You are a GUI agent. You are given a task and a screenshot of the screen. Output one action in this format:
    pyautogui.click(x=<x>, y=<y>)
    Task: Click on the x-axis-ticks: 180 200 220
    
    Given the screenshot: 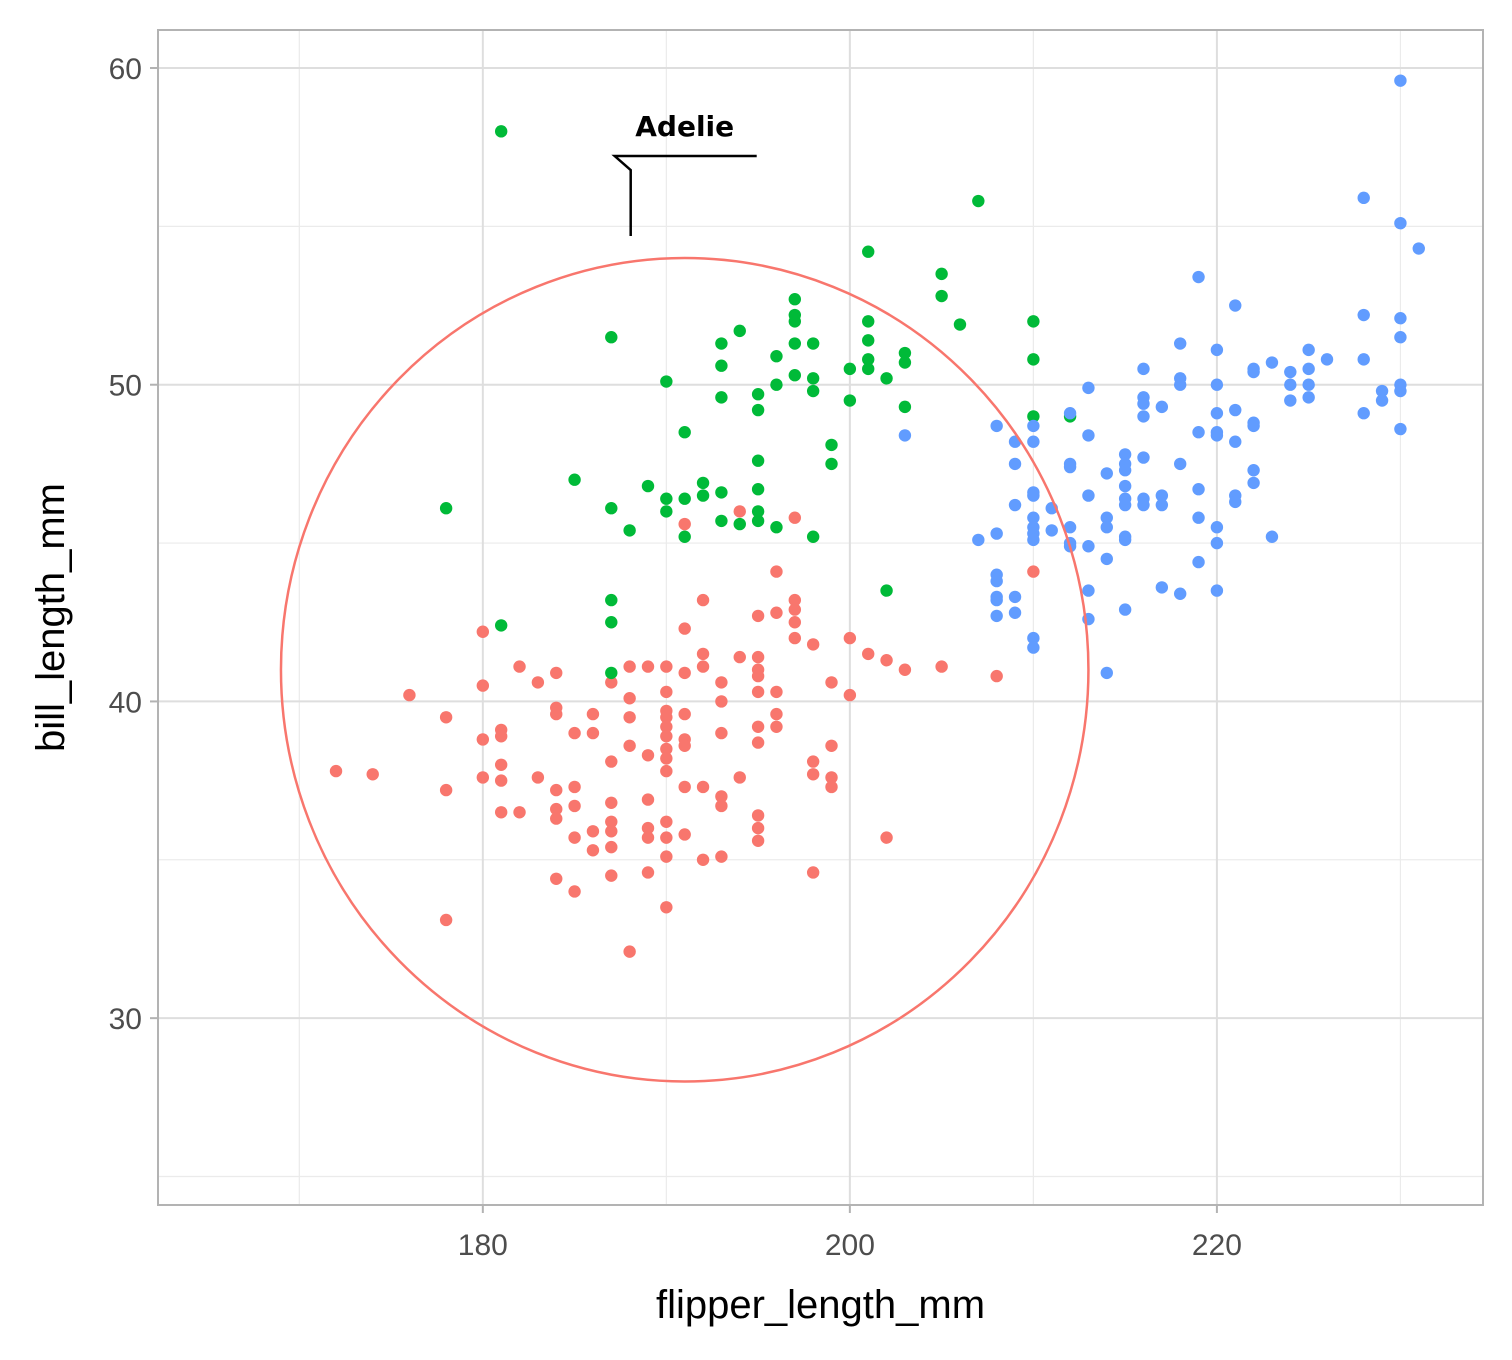 What is the action you would take?
    pyautogui.click(x=850, y=1233)
    